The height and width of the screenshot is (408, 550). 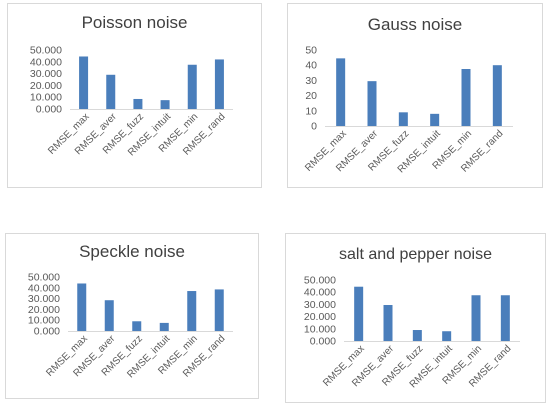 What do you see at coordinates (311, 66) in the screenshot?
I see `y-tick-label: 40` at bounding box center [311, 66].